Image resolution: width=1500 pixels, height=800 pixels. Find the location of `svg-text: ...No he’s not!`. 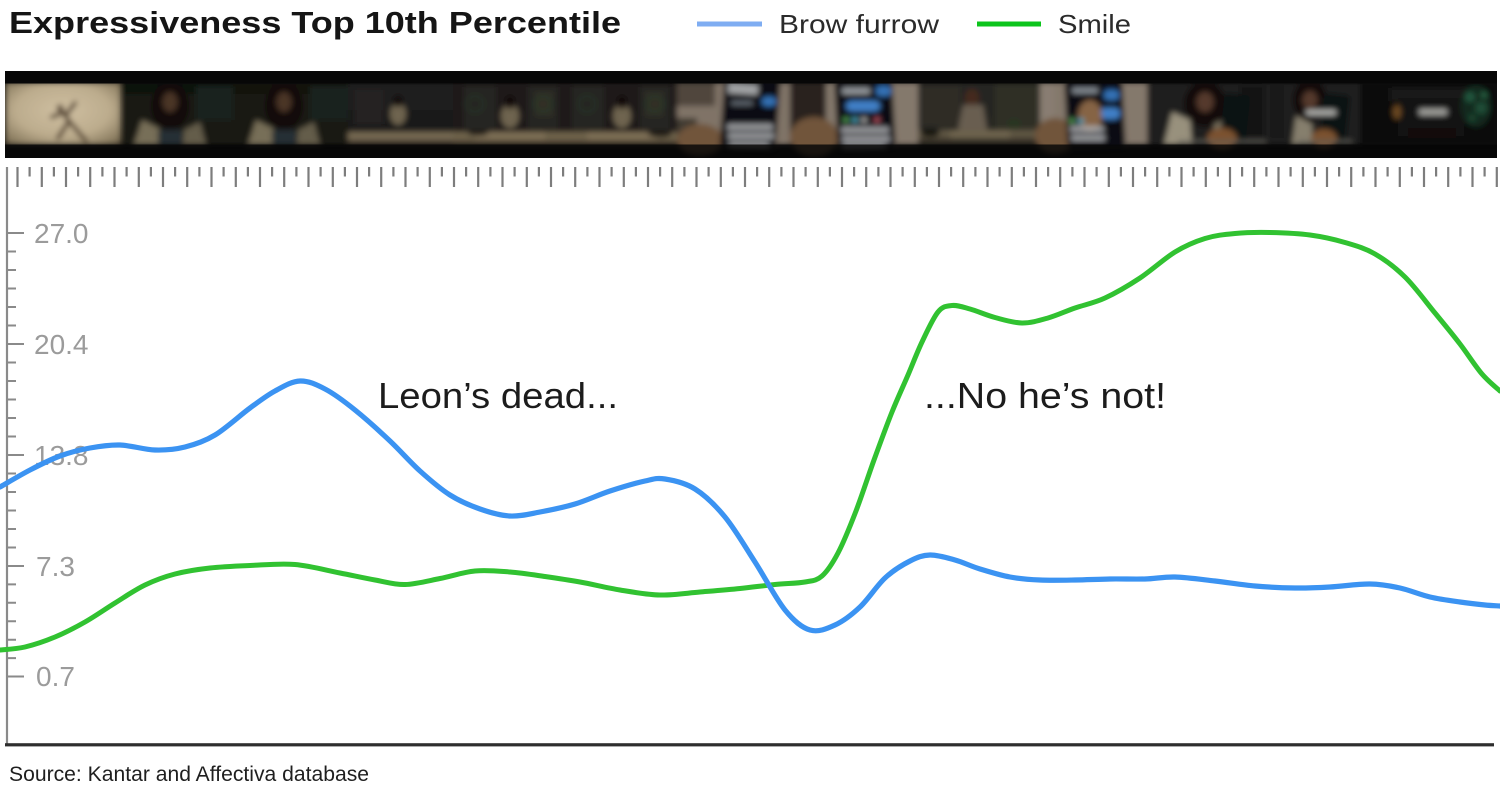

svg-text: ...No he’s not! is located at coordinates (1045, 395).